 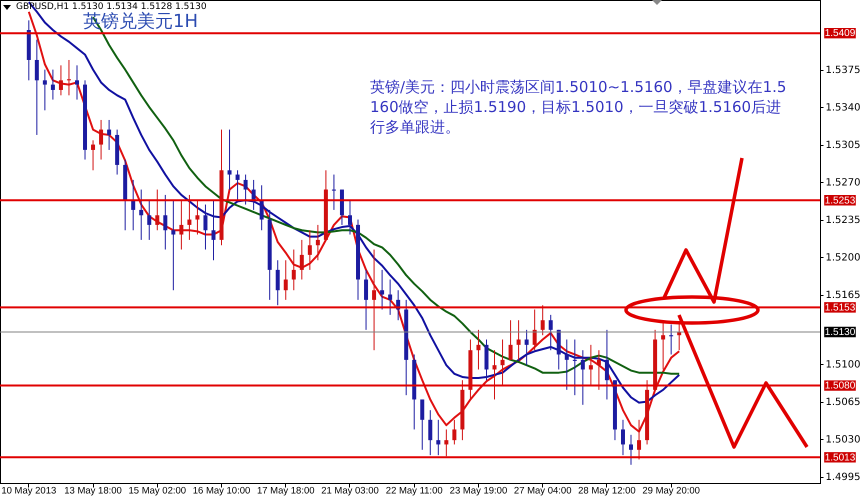 What do you see at coordinates (843, 402) in the screenshot?
I see `y-tick-label: 1.5065` at bounding box center [843, 402].